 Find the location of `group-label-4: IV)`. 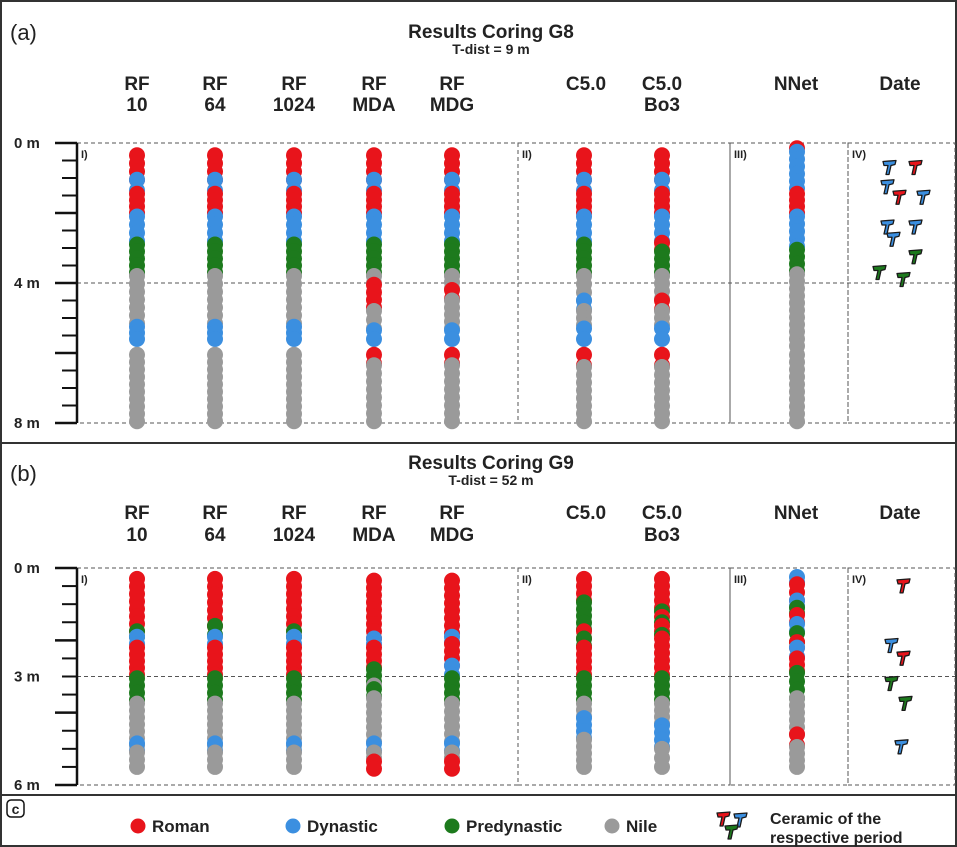

group-label-4: IV) is located at coordinates (859, 155).